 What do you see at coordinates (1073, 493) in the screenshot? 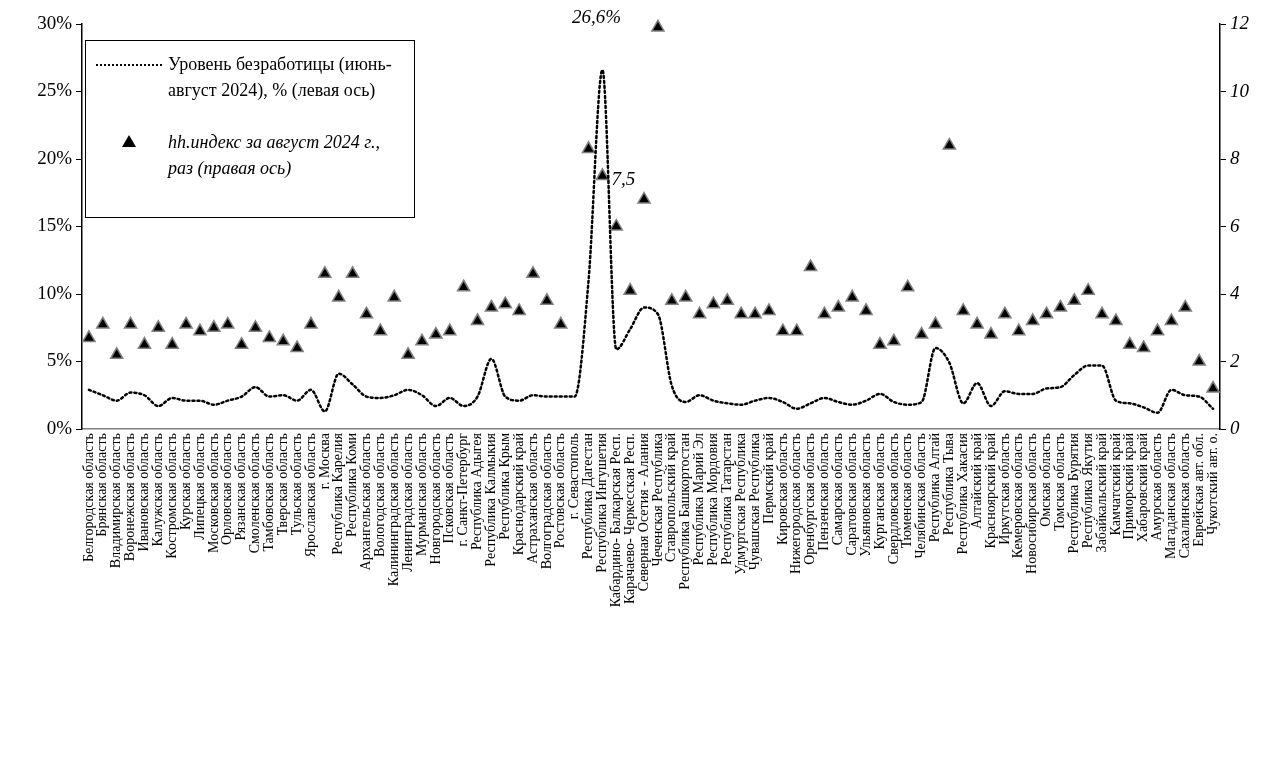
I see `x-tick-label: Республика Бурятия` at bounding box center [1073, 493].